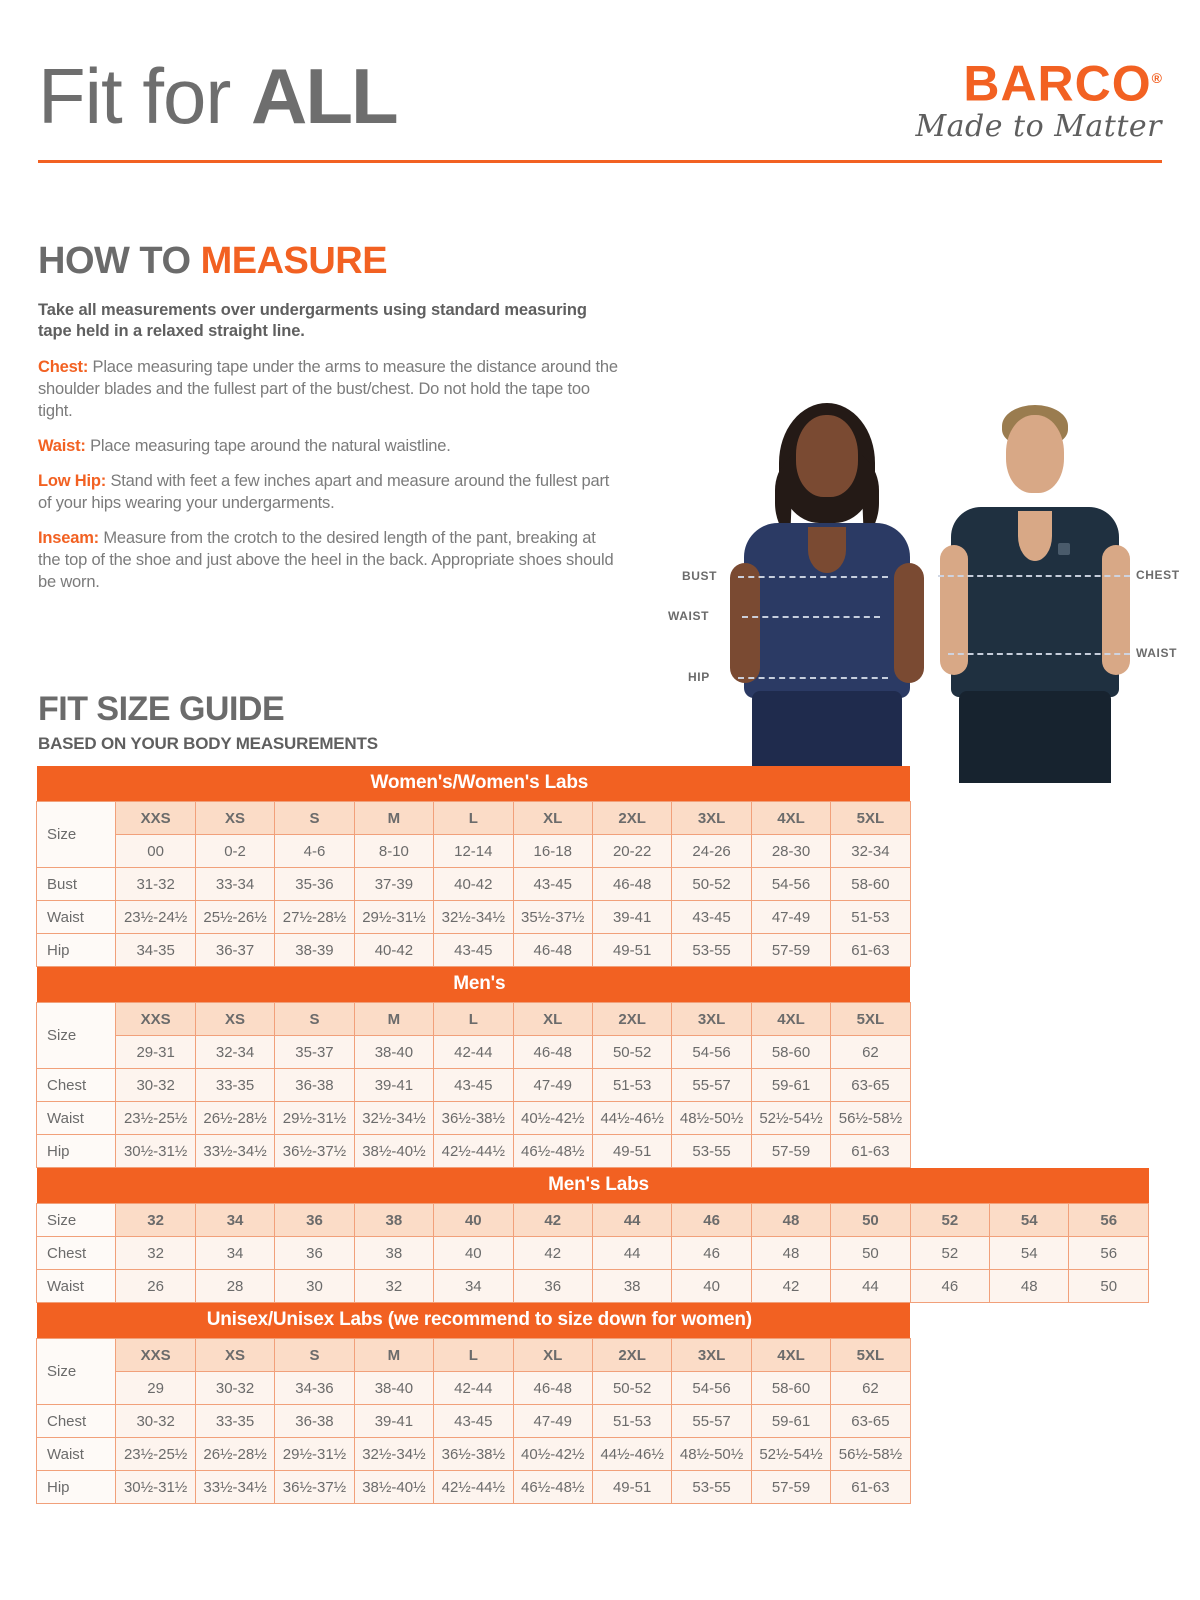 This screenshot has width=1200, height=1600. What do you see at coordinates (473, 884) in the screenshot?
I see `measurement-cell: 40-42` at bounding box center [473, 884].